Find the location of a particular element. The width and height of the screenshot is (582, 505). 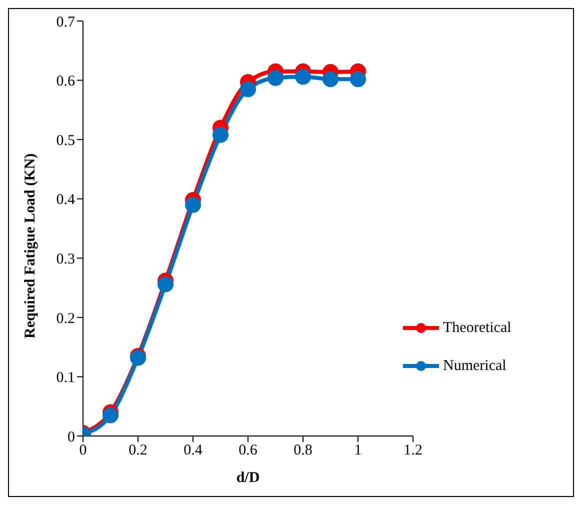

y-tick-label: 0.1 is located at coordinates (65, 378).